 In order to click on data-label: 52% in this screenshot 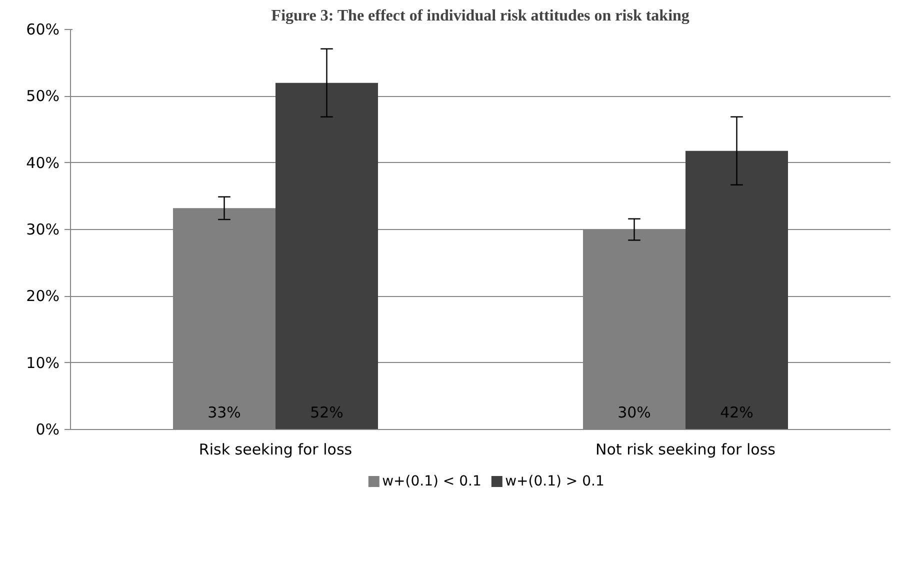, I will do `click(327, 413)`.